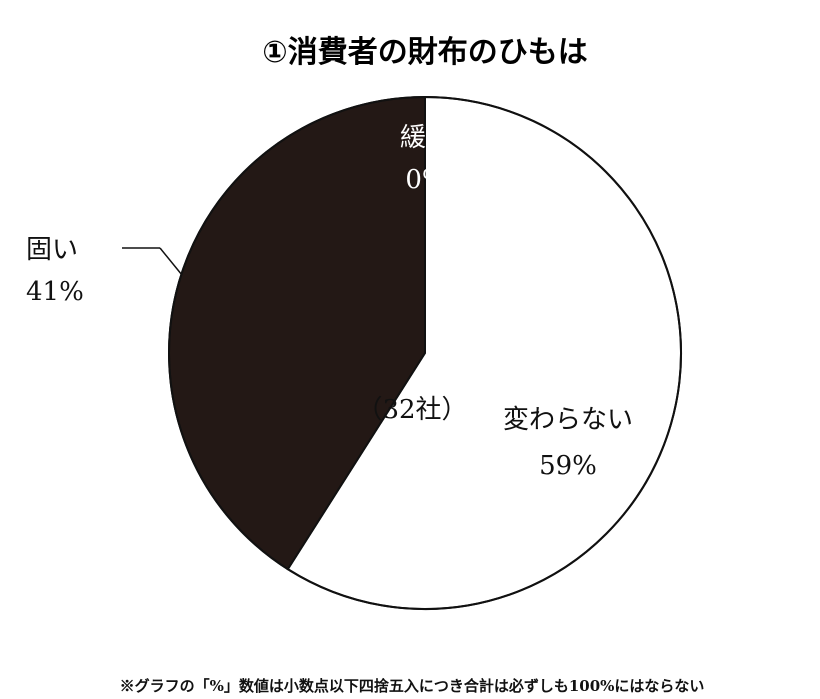  I want to click on slice-label-firm: 固い, so click(52, 250).